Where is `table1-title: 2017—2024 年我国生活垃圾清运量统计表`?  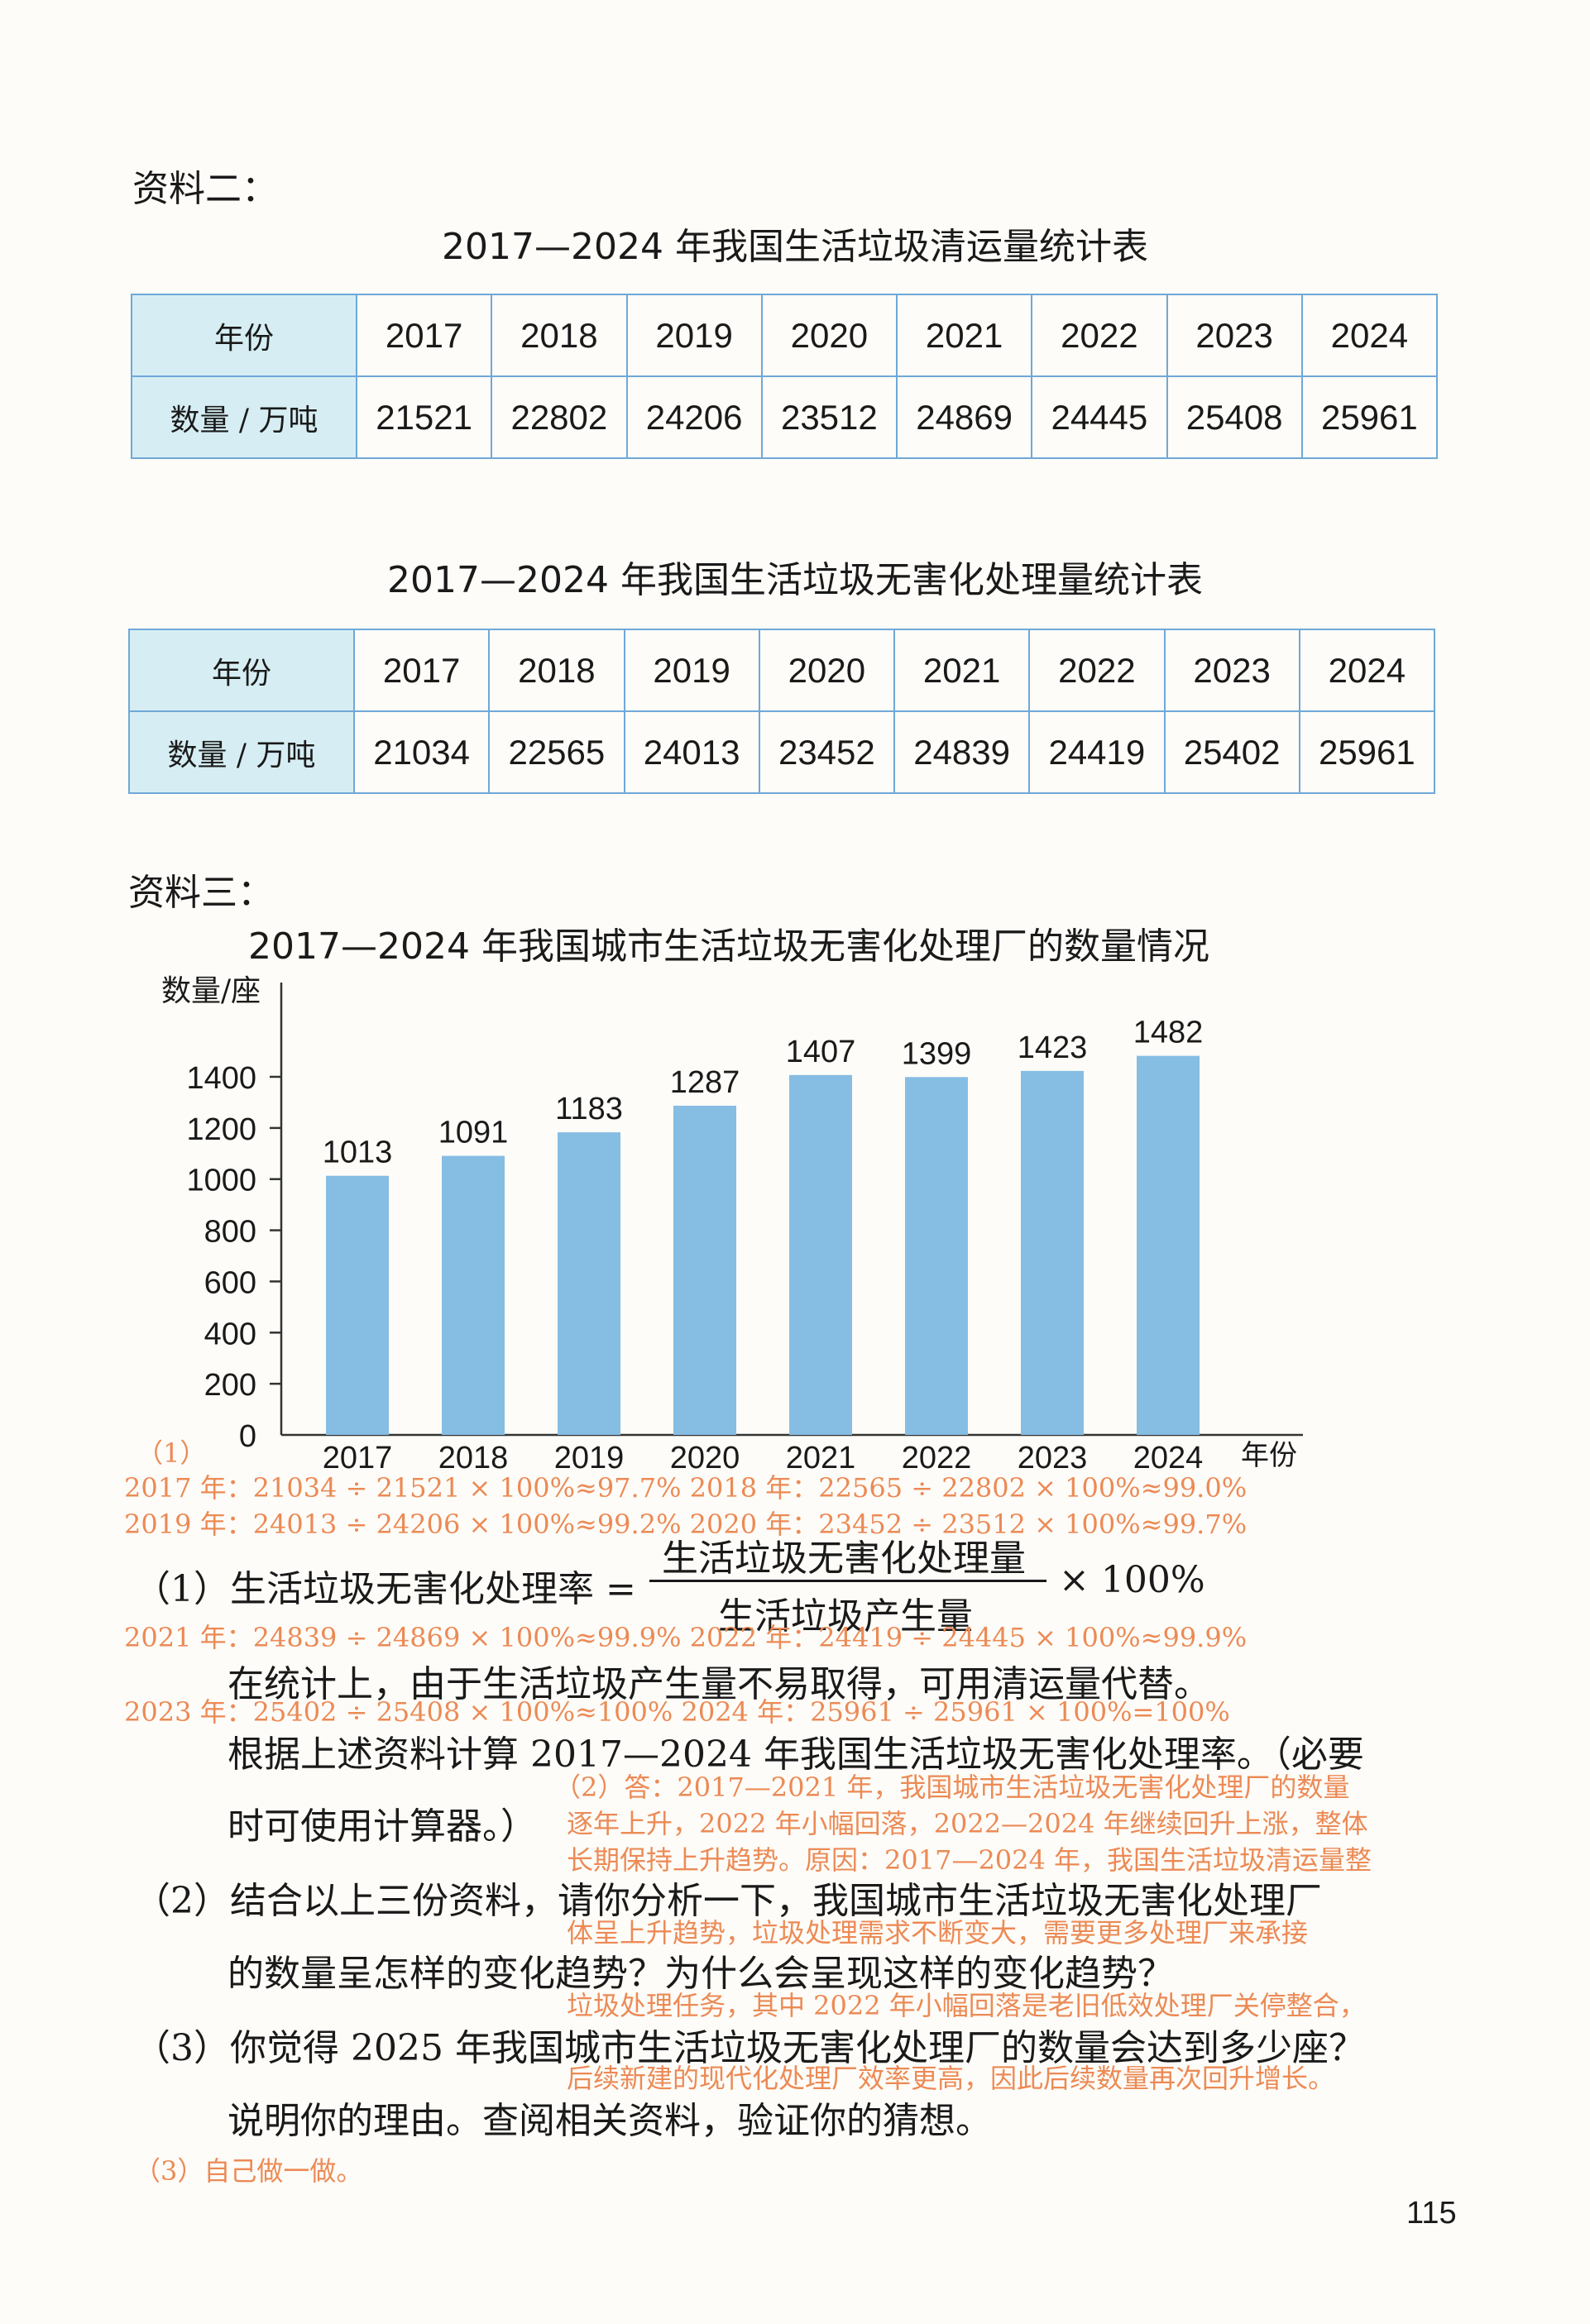
table1-title: 2017—2024 年我国生活垃圾清运量统计表 is located at coordinates (795, 247).